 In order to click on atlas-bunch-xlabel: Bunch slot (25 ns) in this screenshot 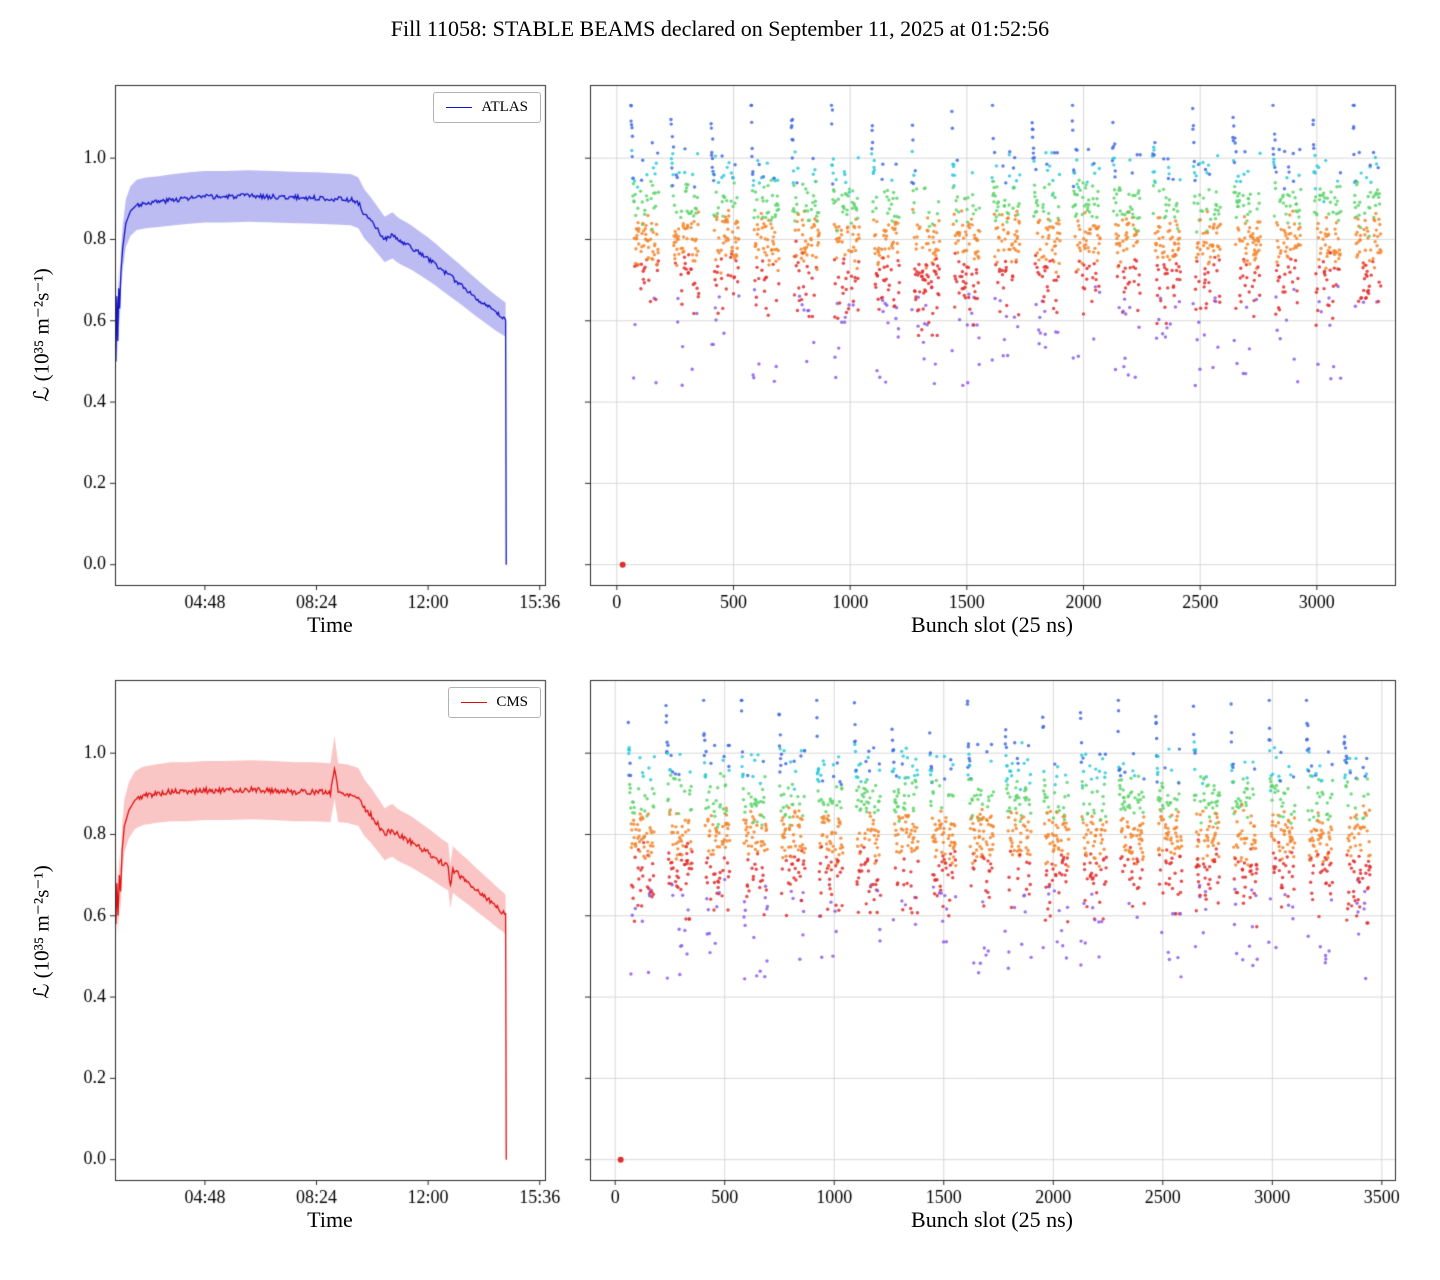, I will do `click(992, 624)`.